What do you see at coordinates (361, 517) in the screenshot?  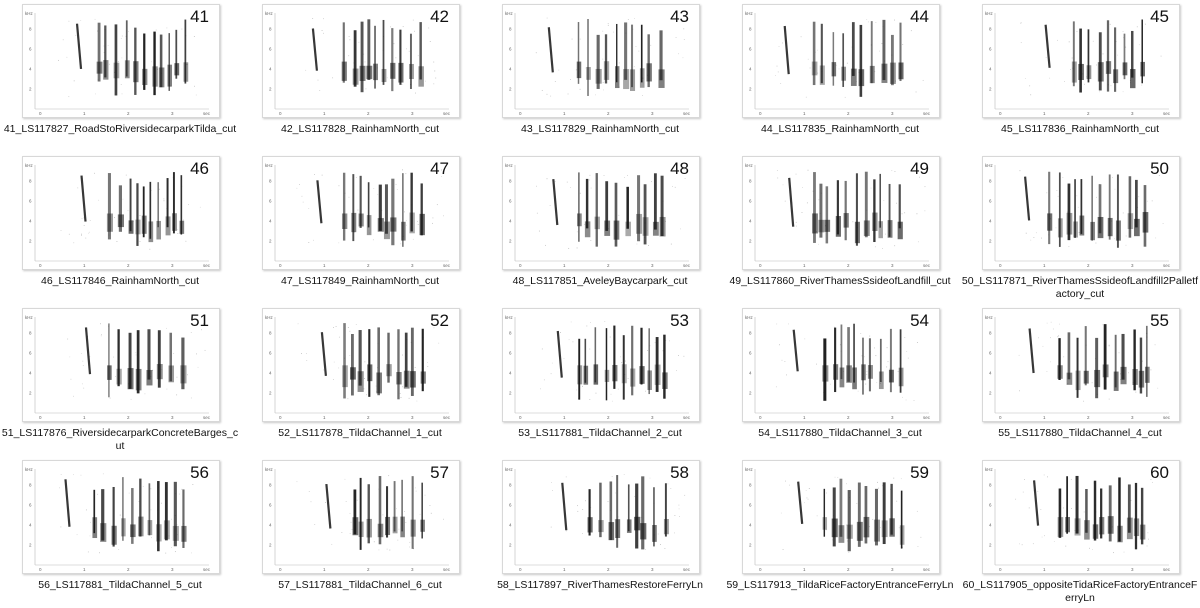 I see `spectrogram-thumbnail: kHz 2 4 6 8 0 1 2 3 sec 57` at bounding box center [361, 517].